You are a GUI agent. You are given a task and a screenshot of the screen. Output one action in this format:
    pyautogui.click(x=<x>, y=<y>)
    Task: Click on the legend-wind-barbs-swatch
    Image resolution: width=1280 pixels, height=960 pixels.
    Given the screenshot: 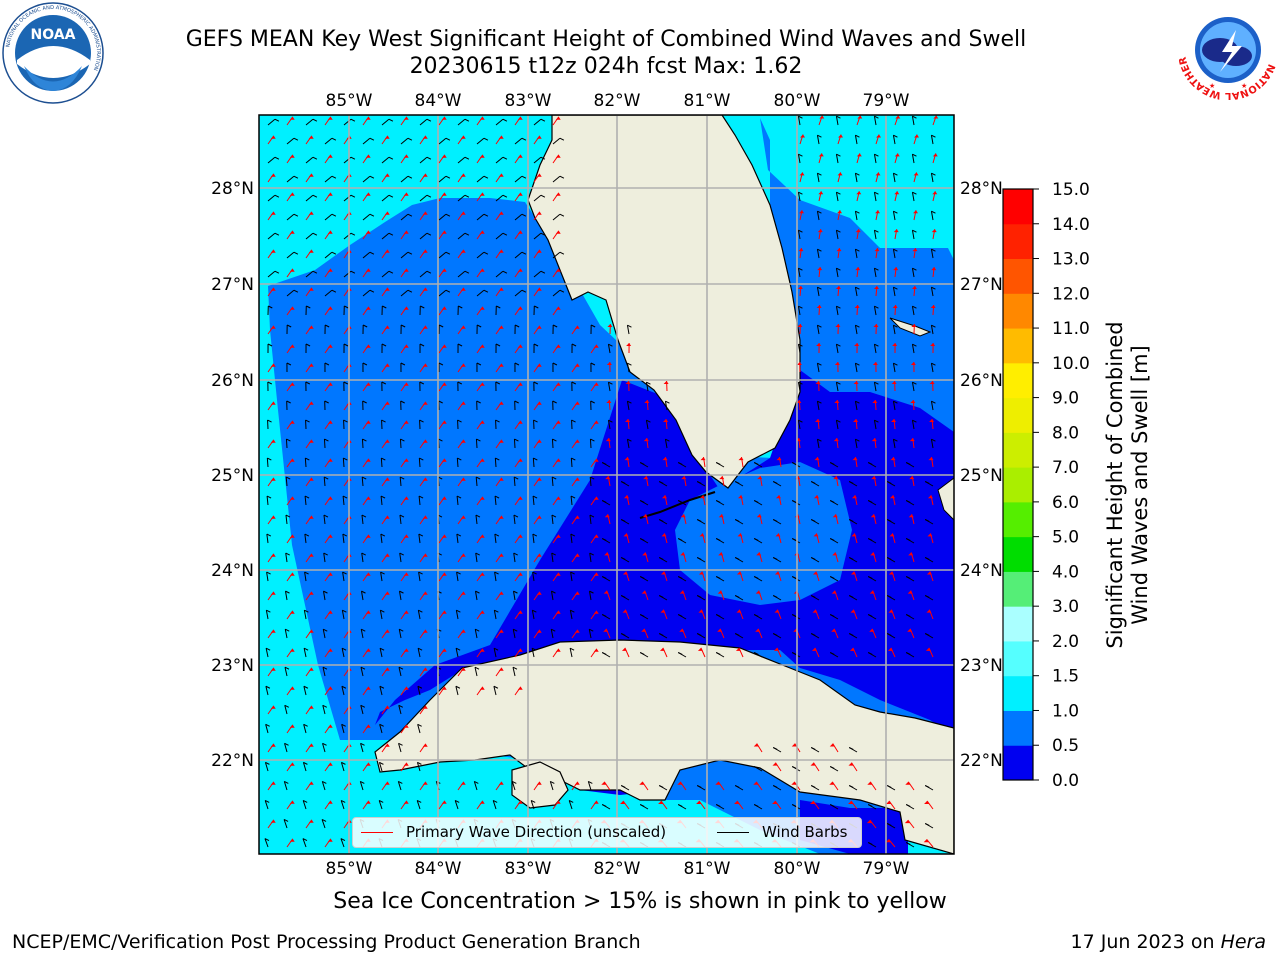 What is the action you would take?
    pyautogui.click(x=733, y=832)
    